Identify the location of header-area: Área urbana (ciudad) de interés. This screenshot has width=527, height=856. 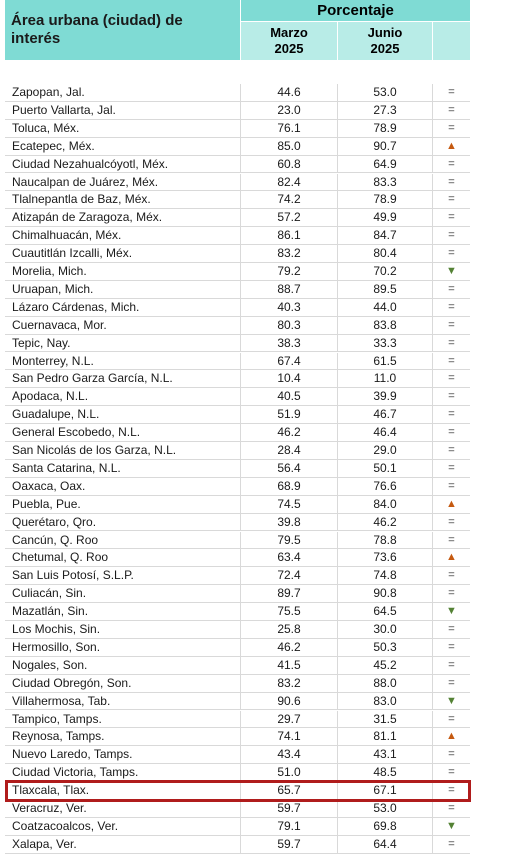
(122, 30).